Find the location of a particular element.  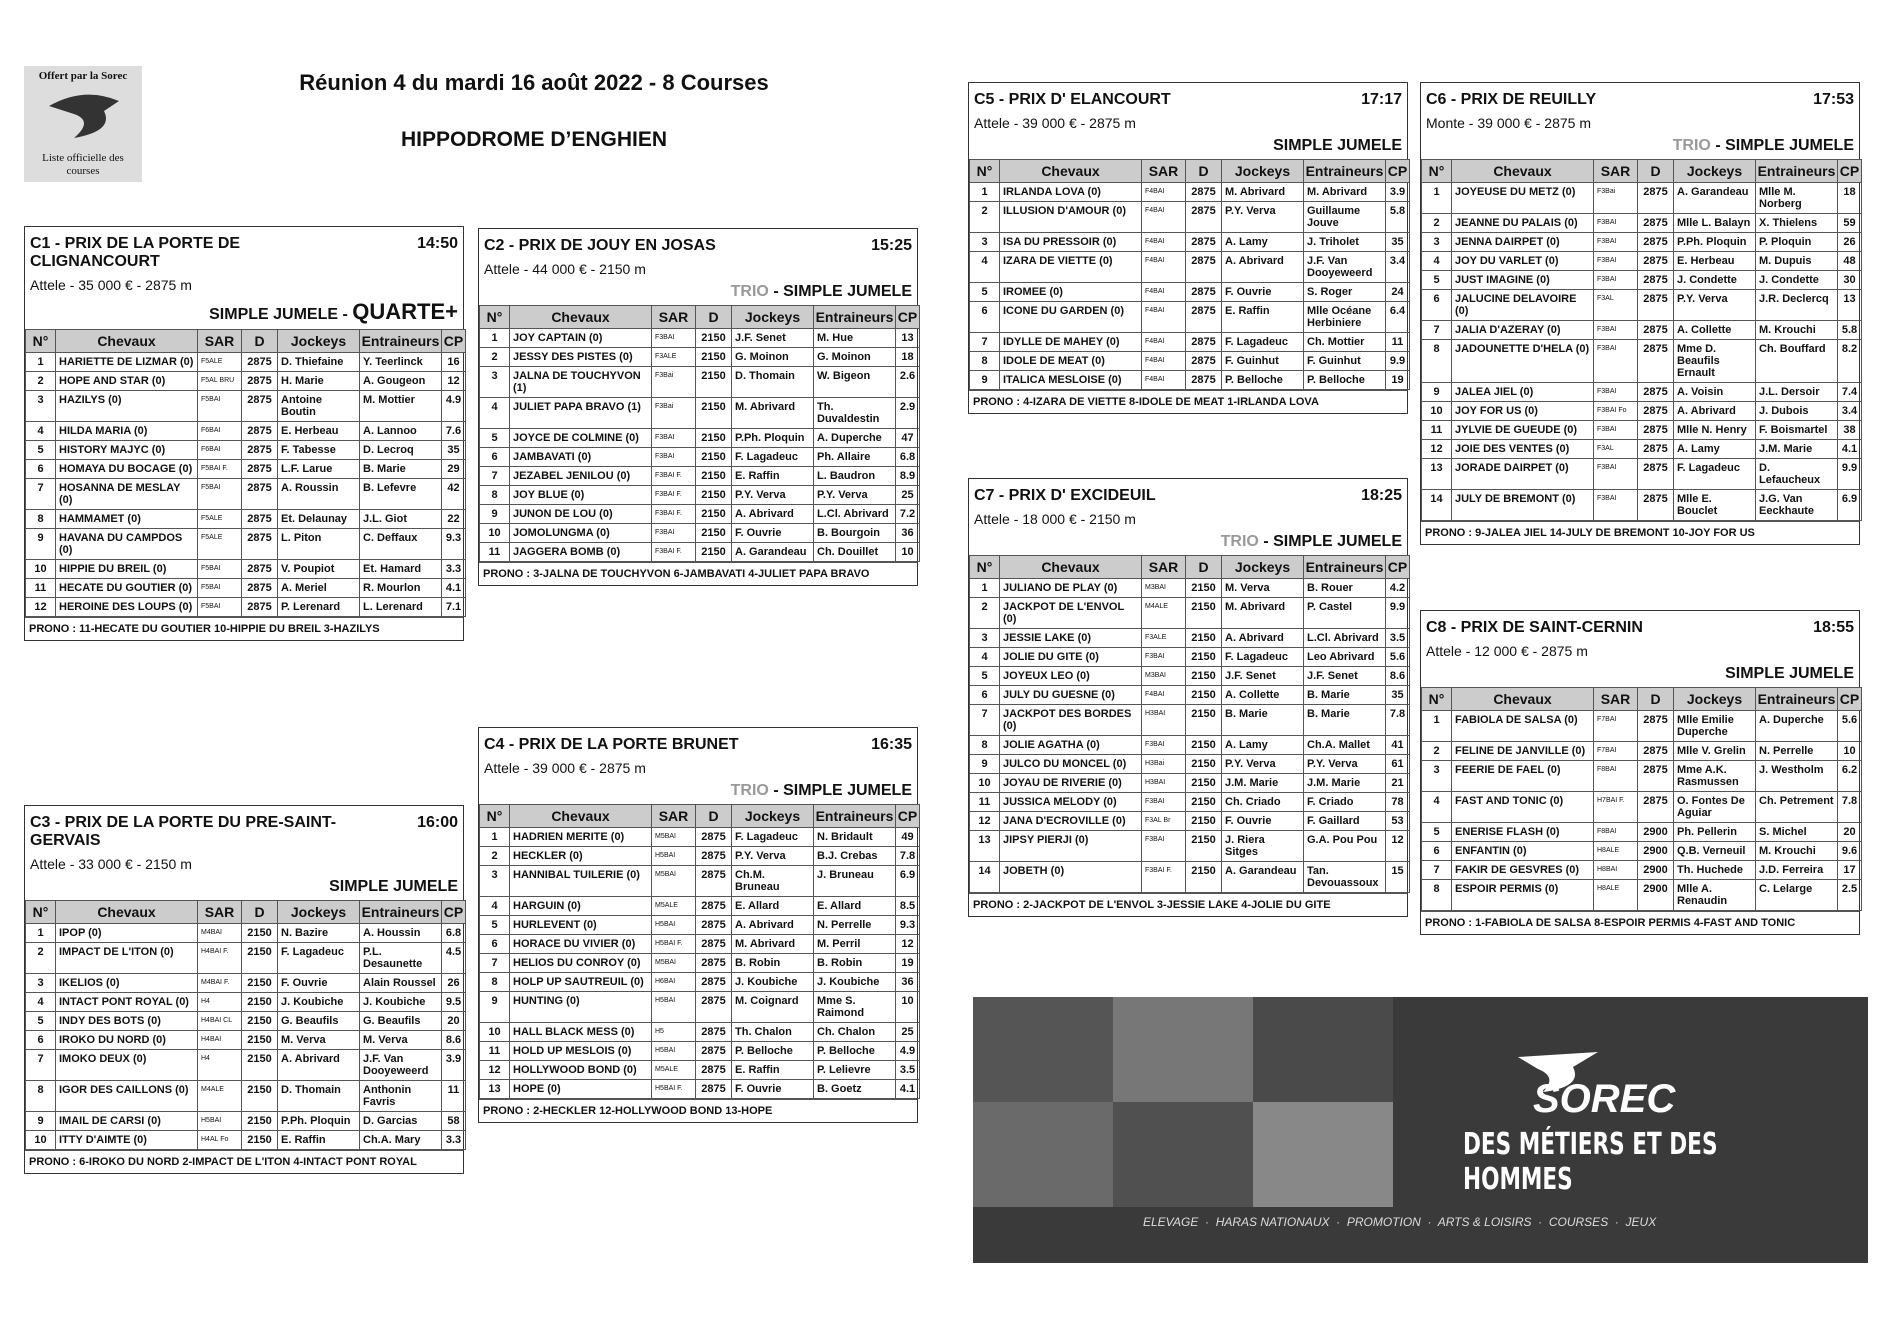

runner-cell: HADRIEN MERITE (0) is located at coordinates (580, 837).